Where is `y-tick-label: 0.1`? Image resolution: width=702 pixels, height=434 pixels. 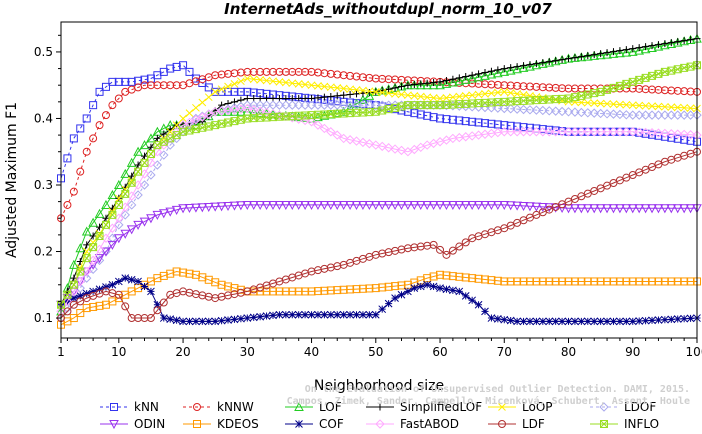
y-tick-label: 0.1 is located at coordinates (43, 318).